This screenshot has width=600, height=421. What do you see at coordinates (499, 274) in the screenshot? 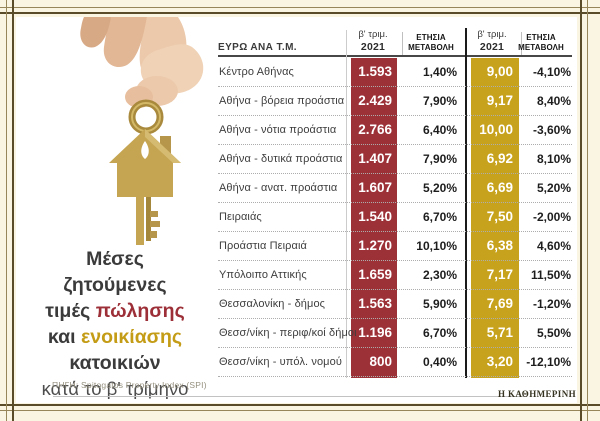
I see `rent-price-value: 7,17` at bounding box center [499, 274].